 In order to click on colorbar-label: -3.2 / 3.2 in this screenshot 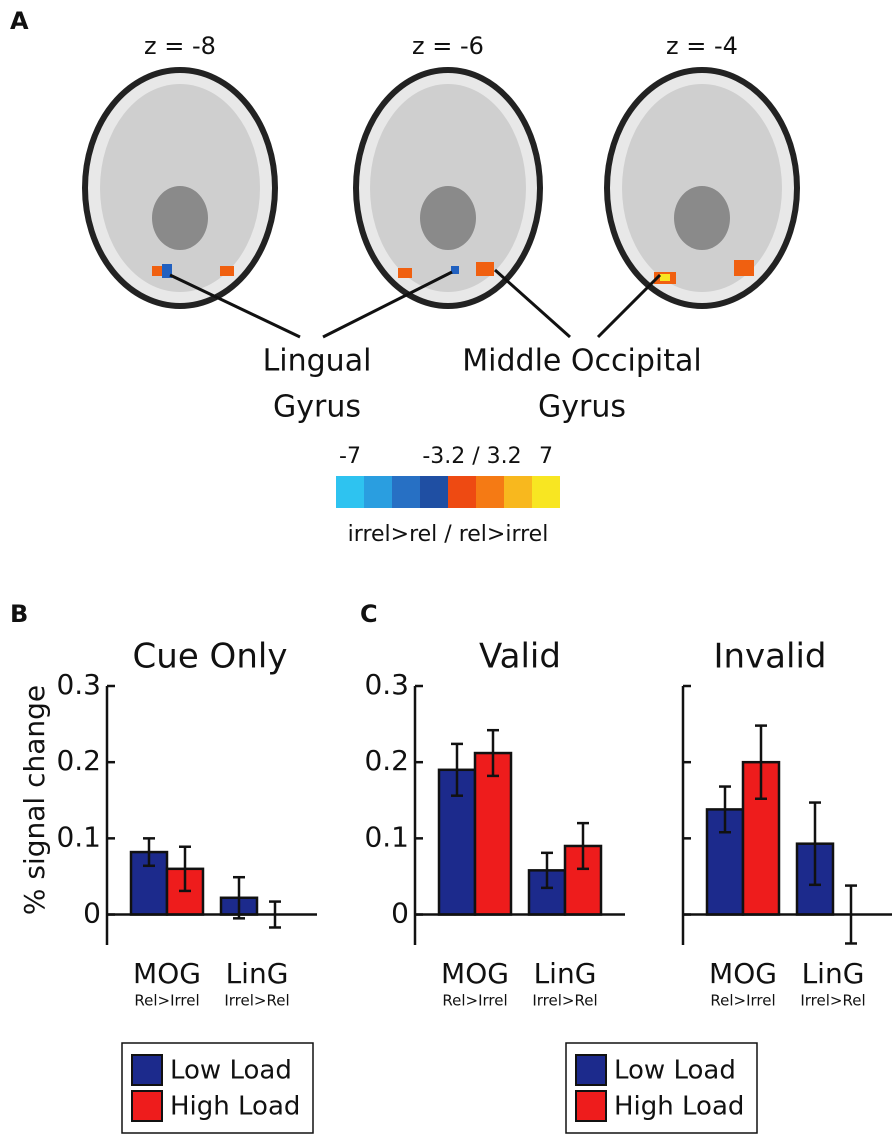, I will do `click(471, 456)`.